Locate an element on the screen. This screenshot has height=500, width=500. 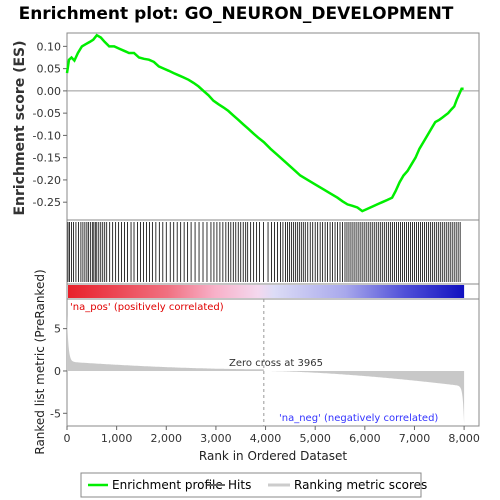
rank-color-bar is located at coordinates (273, 291).